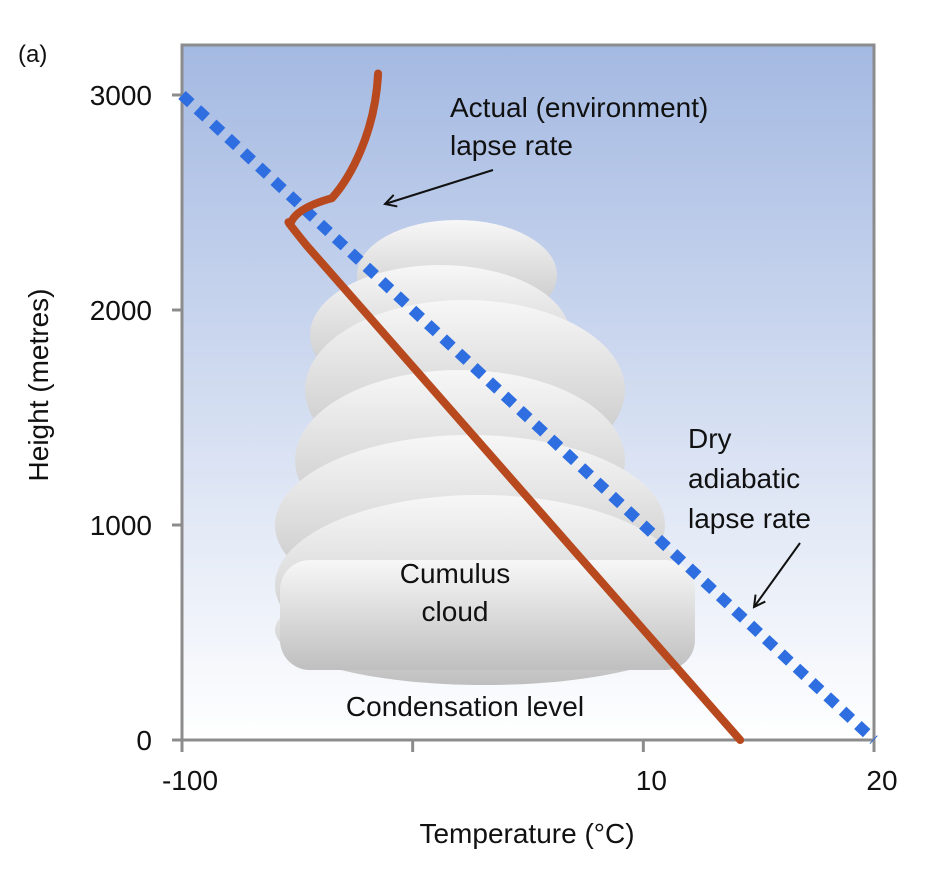 This screenshot has height=884, width=942. Describe the element at coordinates (881, 780) in the screenshot. I see `x-tick-label: 20` at that location.